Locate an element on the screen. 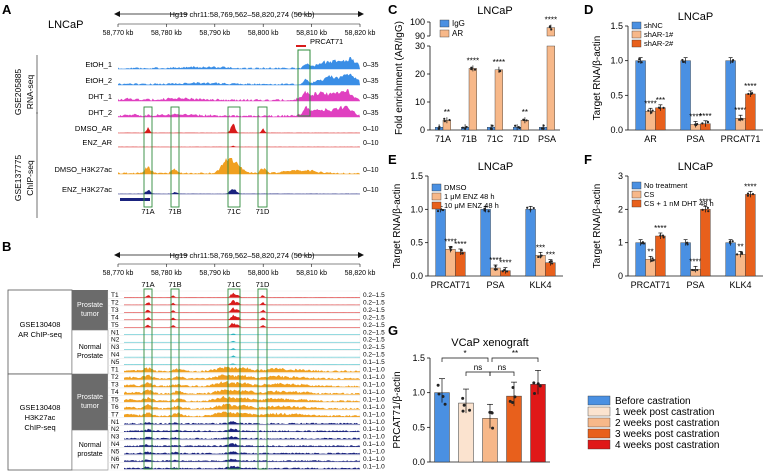 This screenshot has width=777, height=473. track-range: 0–10 is located at coordinates (371, 143).